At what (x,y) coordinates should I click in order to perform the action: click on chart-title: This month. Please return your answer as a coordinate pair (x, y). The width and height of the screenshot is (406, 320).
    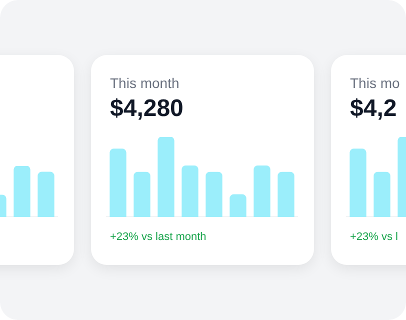
    Looking at the image, I should click on (145, 83).